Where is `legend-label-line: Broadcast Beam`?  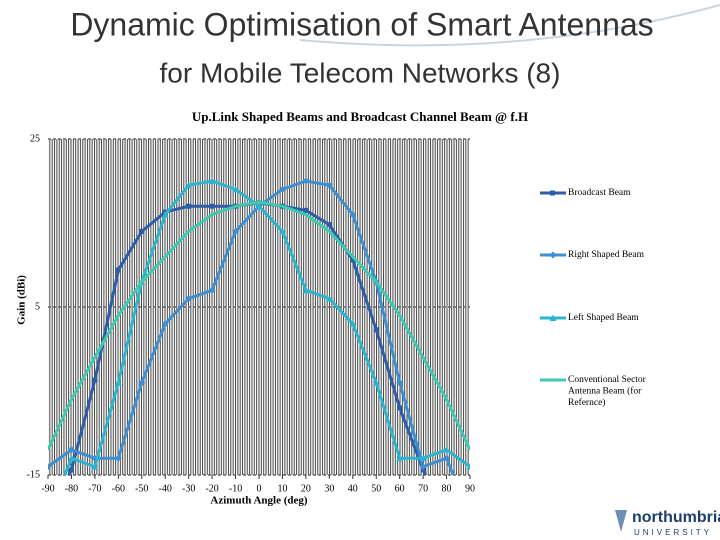 legend-label-line: Broadcast Beam is located at coordinates (599, 193).